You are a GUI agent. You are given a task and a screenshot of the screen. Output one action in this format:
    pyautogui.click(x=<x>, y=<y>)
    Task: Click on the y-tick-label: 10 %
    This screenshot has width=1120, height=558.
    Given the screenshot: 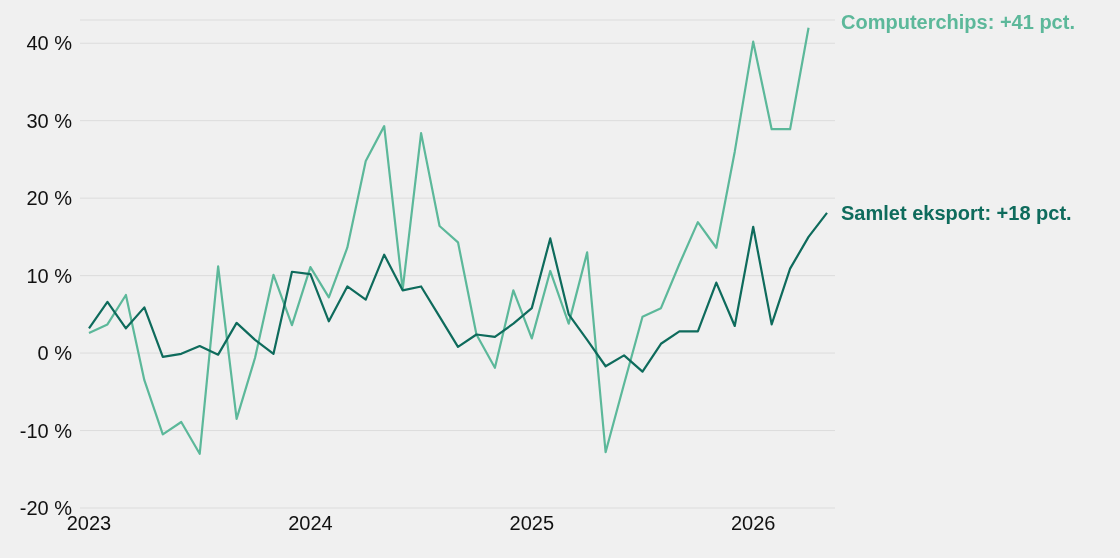 What is the action you would take?
    pyautogui.click(x=49, y=275)
    